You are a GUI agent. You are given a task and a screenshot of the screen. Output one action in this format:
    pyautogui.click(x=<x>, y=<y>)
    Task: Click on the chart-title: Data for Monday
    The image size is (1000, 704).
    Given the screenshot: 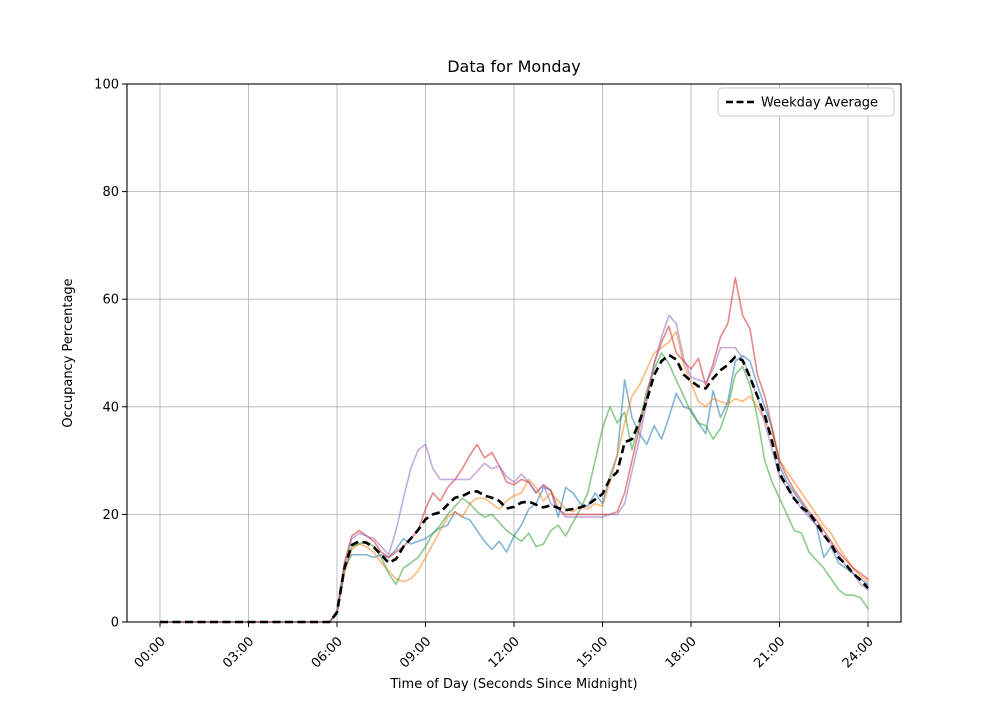 What is the action you would take?
    pyautogui.click(x=514, y=66)
    